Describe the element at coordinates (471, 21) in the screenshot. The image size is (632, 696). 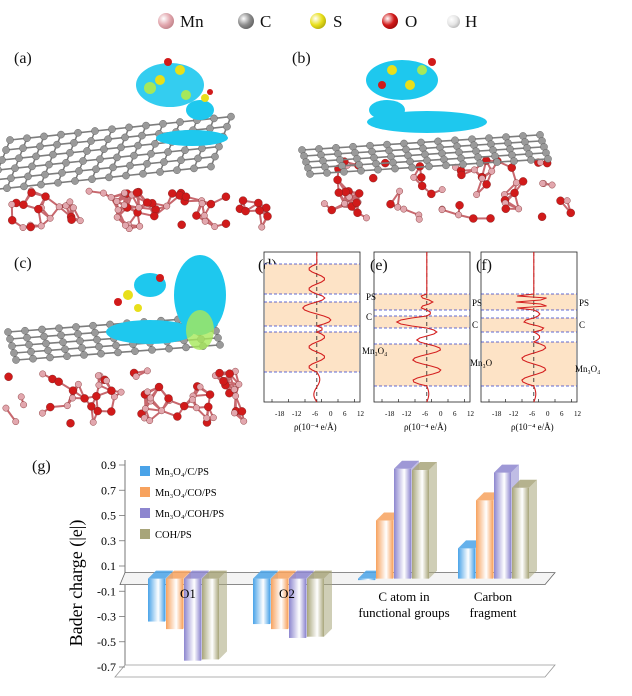
I see `legend-h: H` at that location.